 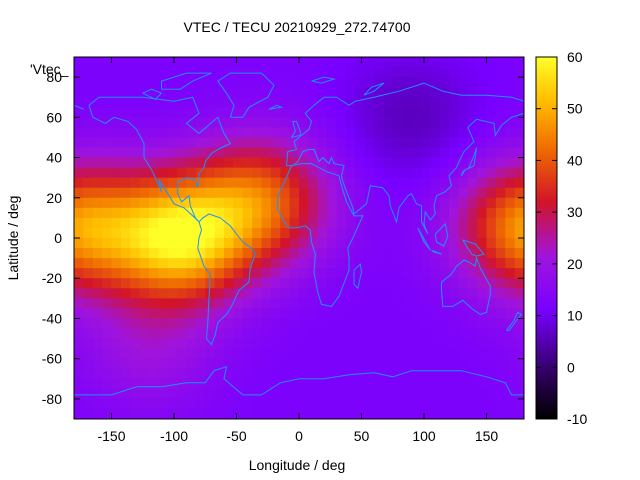 I want to click on colorbar-tick-label: 50, so click(x=575, y=109).